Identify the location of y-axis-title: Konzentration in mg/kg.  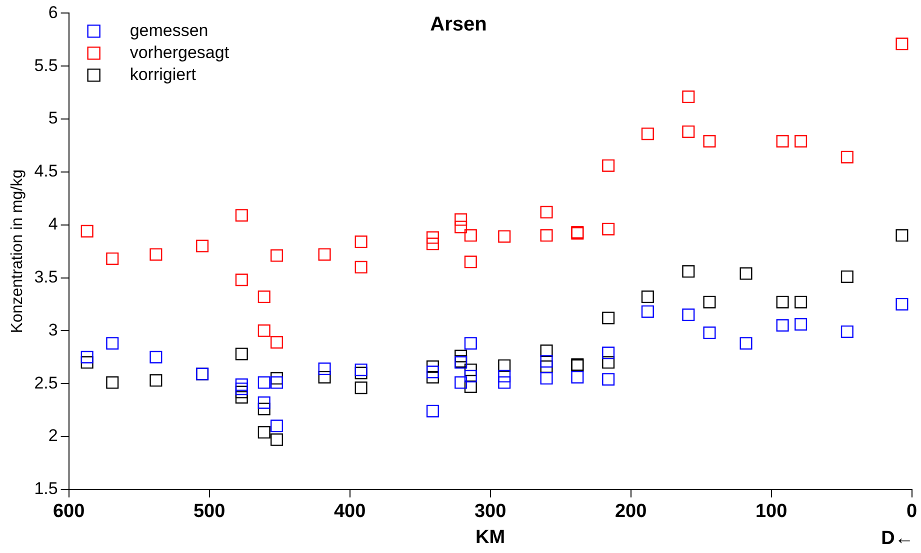
(17, 251).